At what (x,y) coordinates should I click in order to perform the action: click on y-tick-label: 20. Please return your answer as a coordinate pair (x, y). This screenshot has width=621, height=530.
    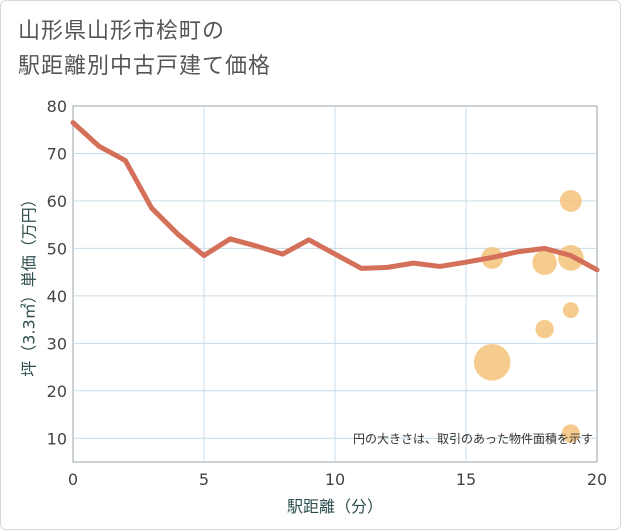
    Looking at the image, I should click on (57, 391).